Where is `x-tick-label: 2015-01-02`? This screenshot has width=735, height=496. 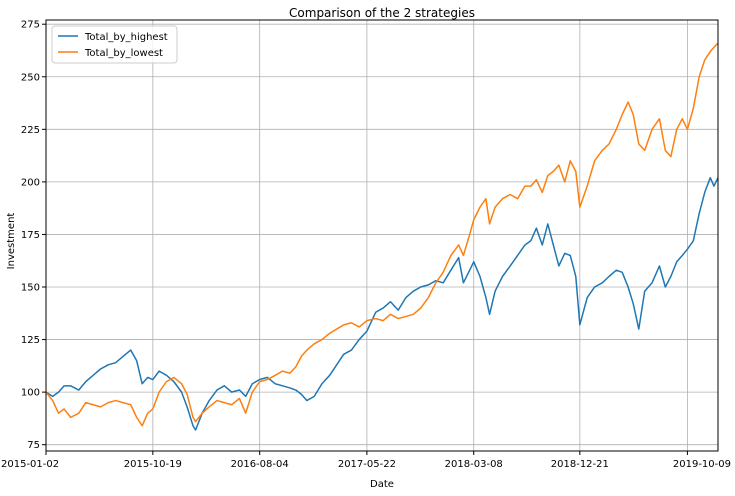 x-tick-label: 2015-01-02 is located at coordinates (30, 464).